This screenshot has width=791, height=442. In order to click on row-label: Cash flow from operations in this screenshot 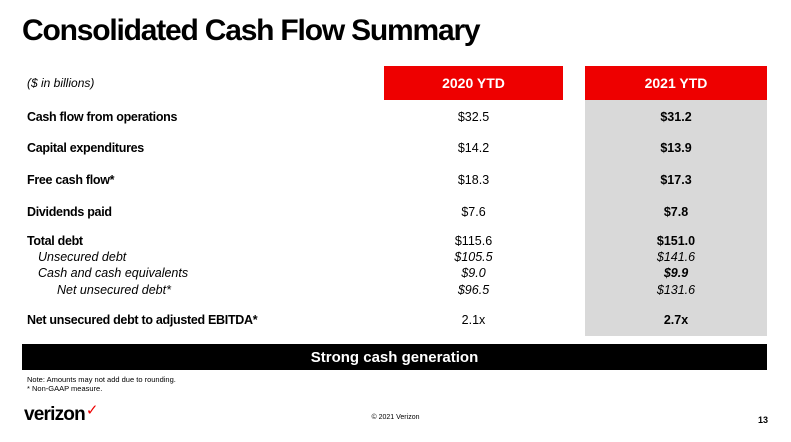, I will do `click(102, 117)`.